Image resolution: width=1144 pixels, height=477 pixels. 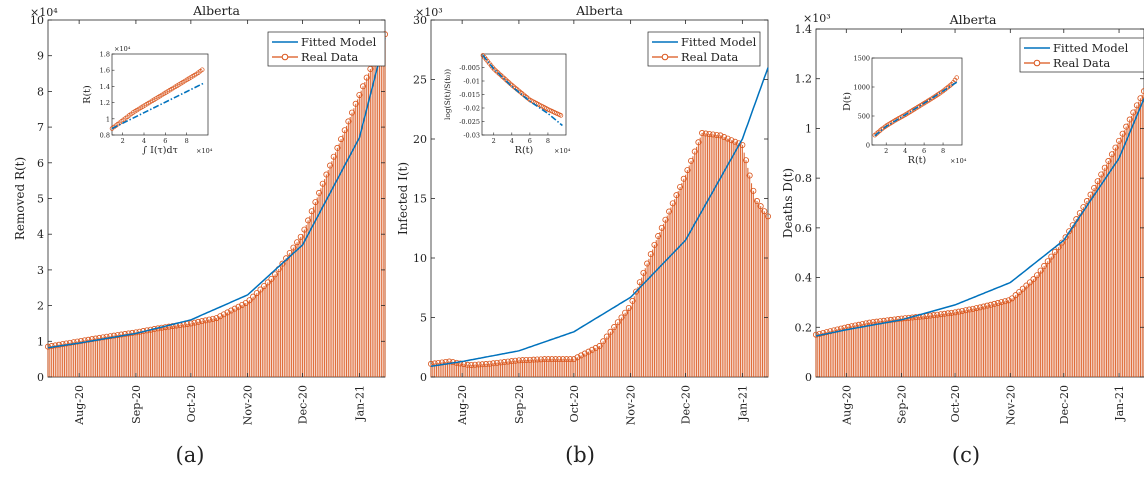 What do you see at coordinates (191, 403) in the screenshot?
I see `x-tick-label: Oct-20` at bounding box center [191, 403].